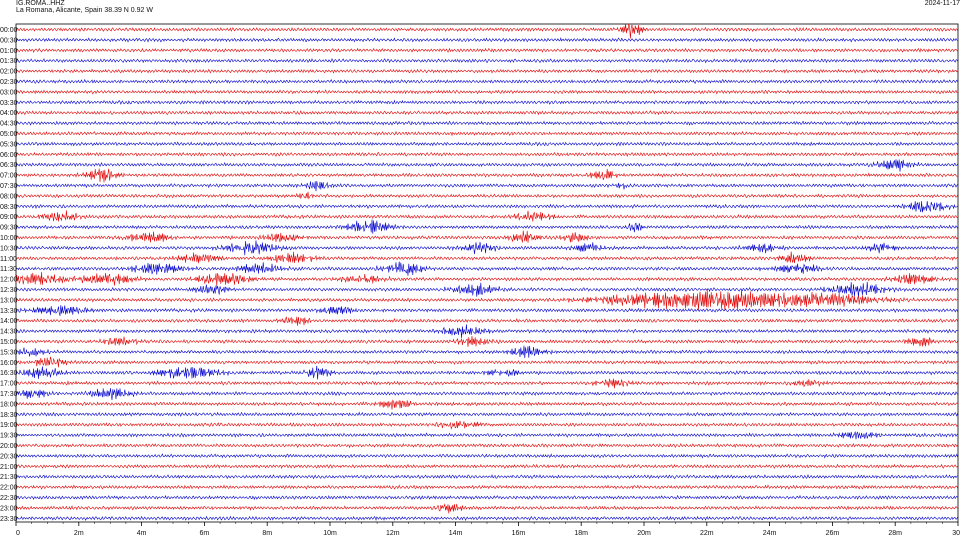 The image size is (960, 540). I want to click on row-time-label: 17:30, so click(9, 394).